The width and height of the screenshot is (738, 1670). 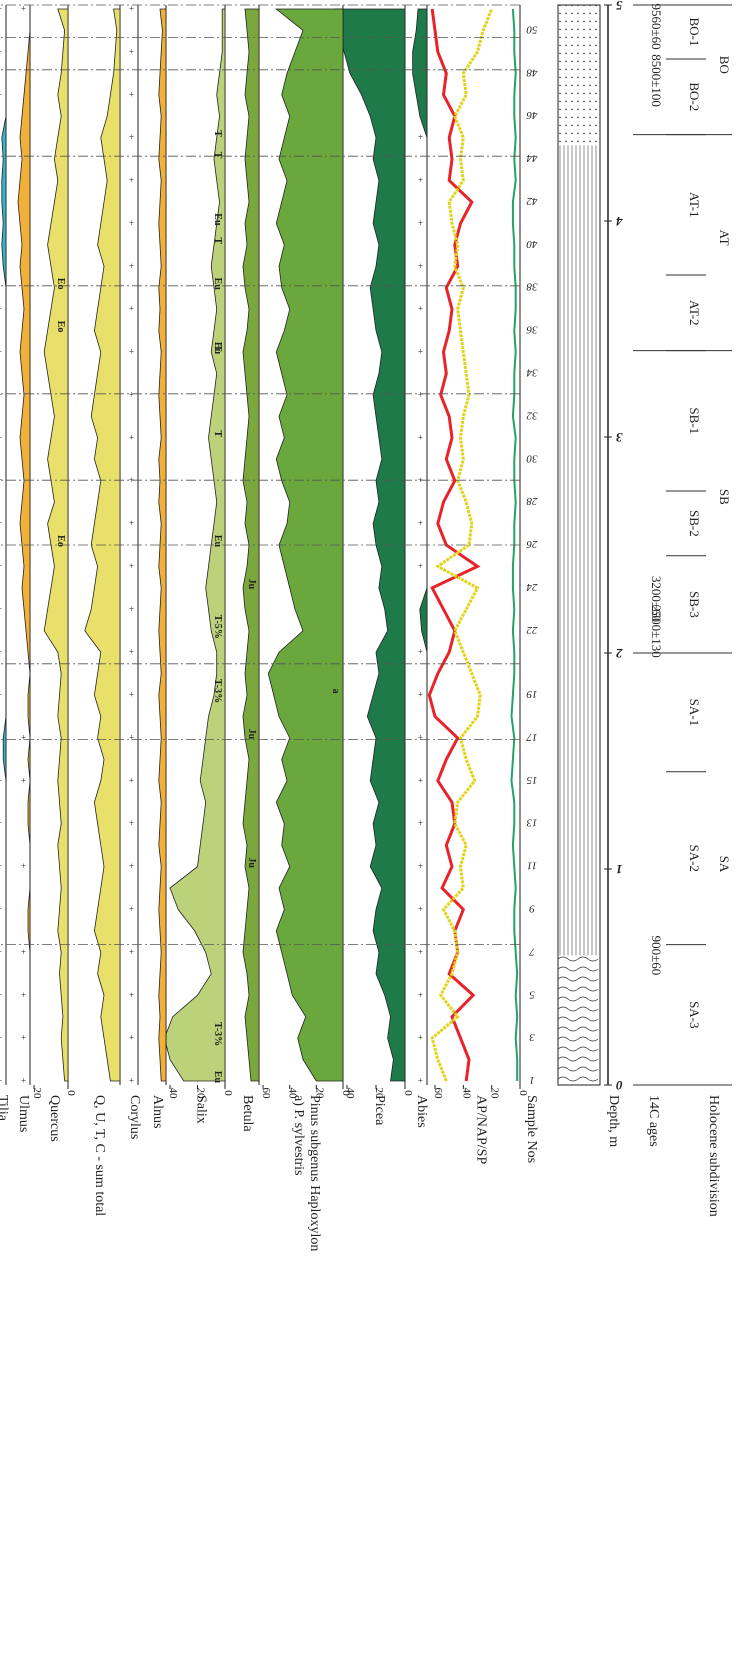 What do you see at coordinates (314, 1173) in the screenshot?
I see `taxon-name: Pinus subgenus Haploxylon` at bounding box center [314, 1173].